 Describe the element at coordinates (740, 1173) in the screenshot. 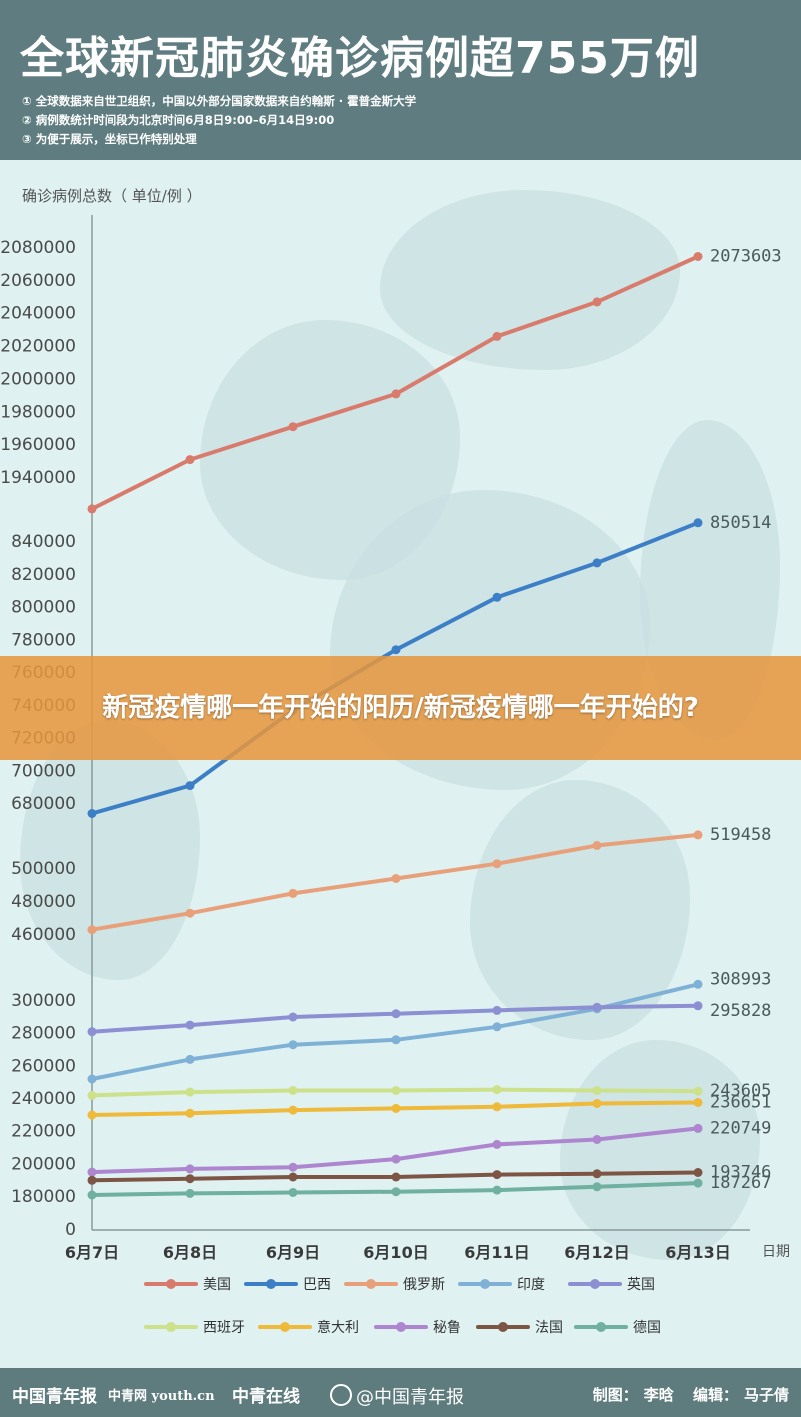

I see `end-value-label: 193746` at that location.